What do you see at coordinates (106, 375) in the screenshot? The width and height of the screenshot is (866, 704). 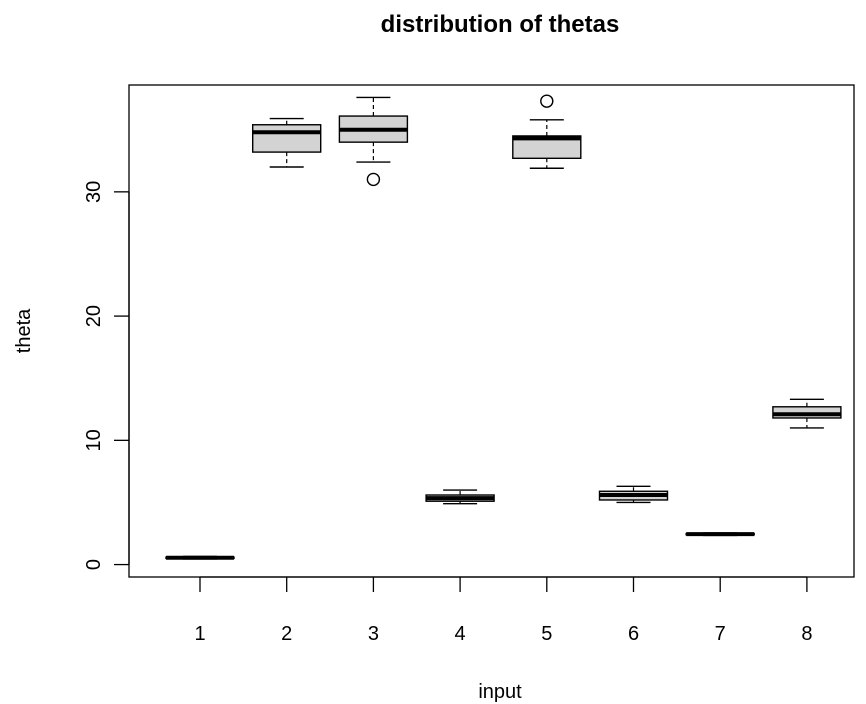 I see `y-axis: 0 10 20 30` at bounding box center [106, 375].